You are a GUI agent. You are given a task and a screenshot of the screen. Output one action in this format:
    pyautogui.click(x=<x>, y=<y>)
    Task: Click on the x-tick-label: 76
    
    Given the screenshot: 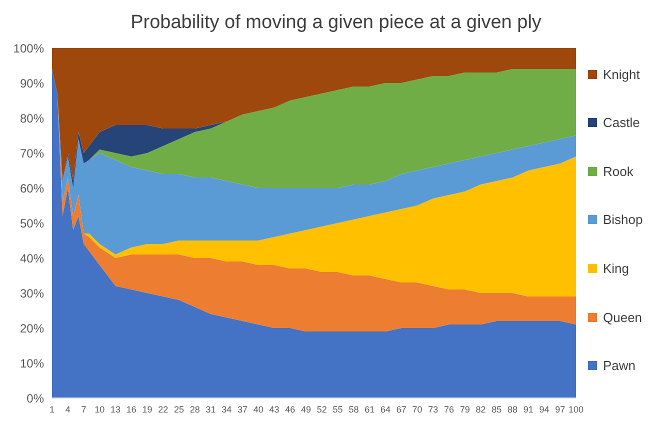 What is the action you would take?
    pyautogui.click(x=449, y=409)
    